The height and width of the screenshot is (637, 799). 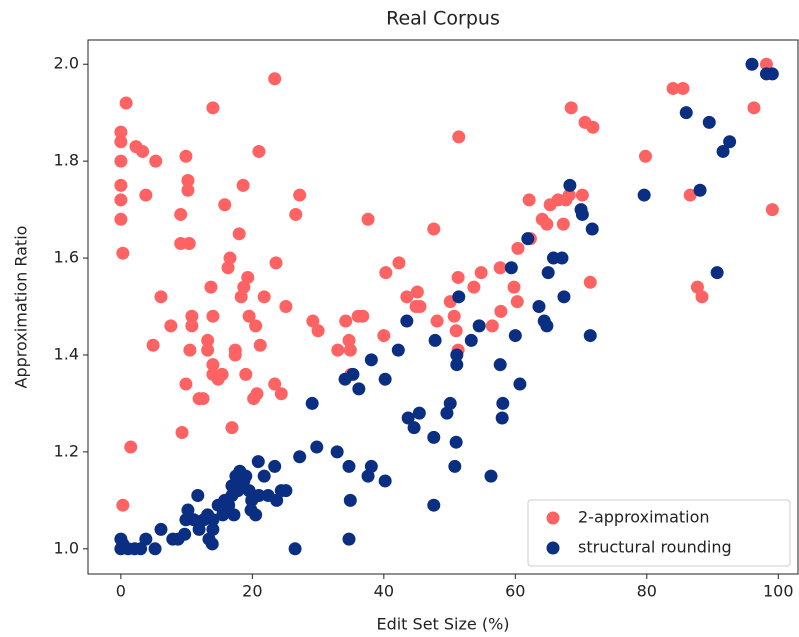 What do you see at coordinates (515, 591) in the screenshot?
I see `x-tick-label: 60` at bounding box center [515, 591].